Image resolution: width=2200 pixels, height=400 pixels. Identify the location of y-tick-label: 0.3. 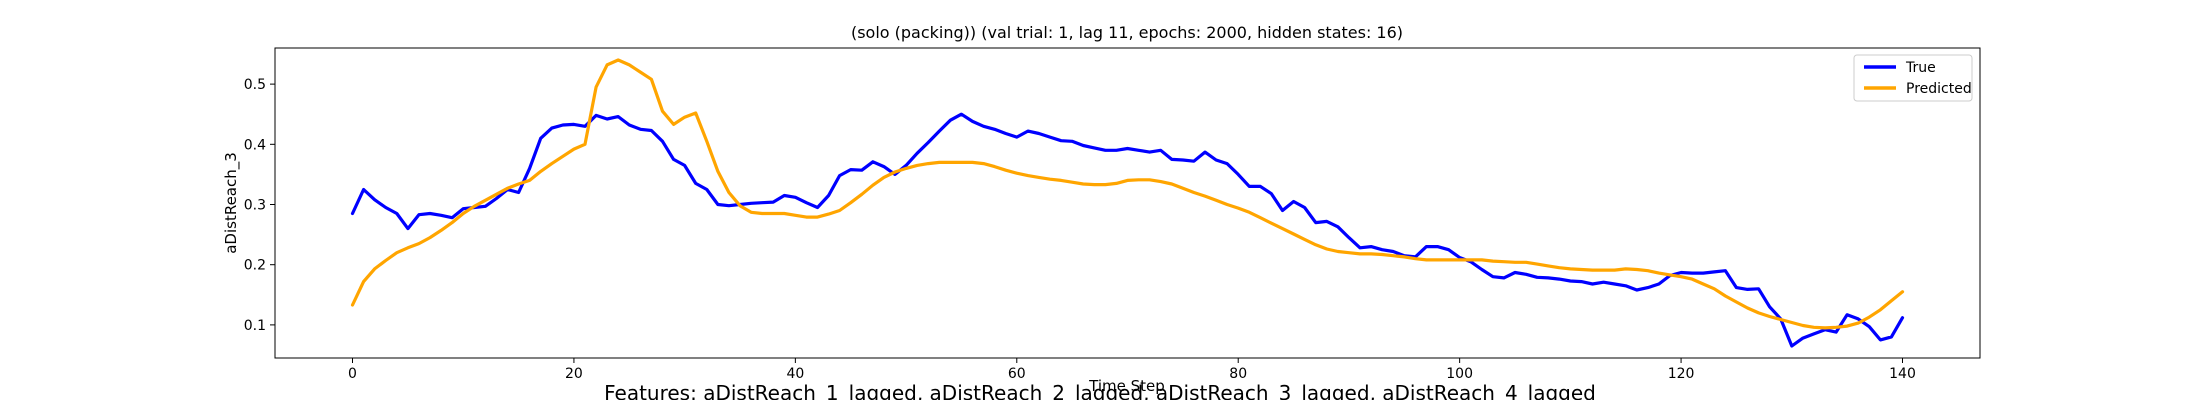
(255, 206).